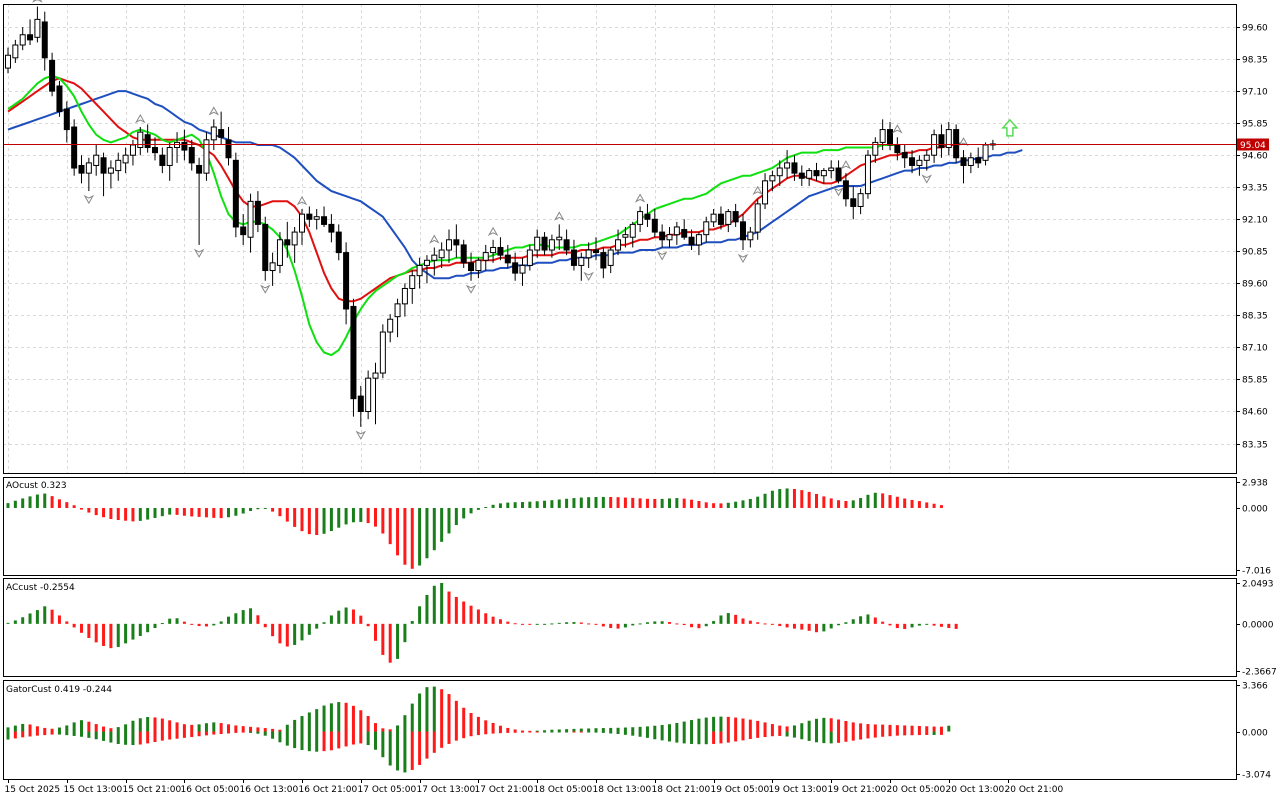 This screenshot has height=804, width=1280. Describe the element at coordinates (474, 528) in the screenshot. I see `ao-indicator-panel` at that location.